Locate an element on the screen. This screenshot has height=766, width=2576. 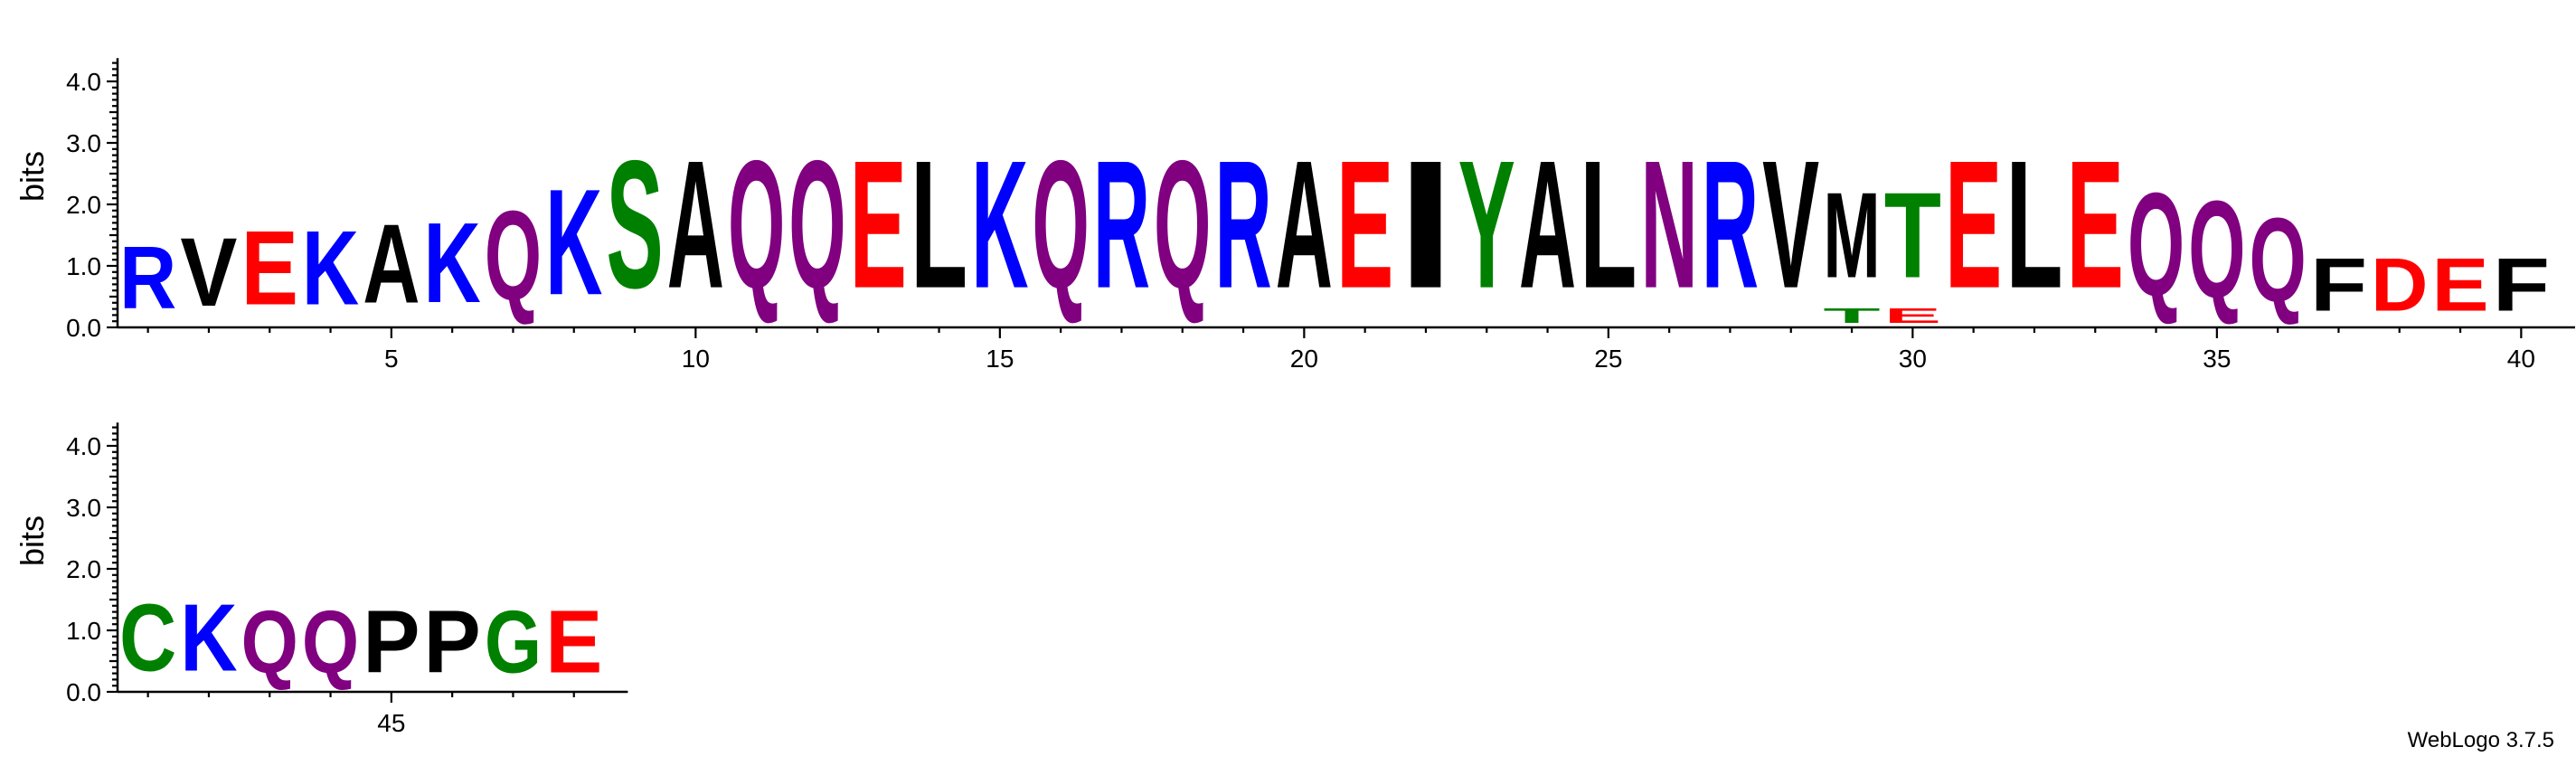
x-tick-label: 15 is located at coordinates (1000, 359).